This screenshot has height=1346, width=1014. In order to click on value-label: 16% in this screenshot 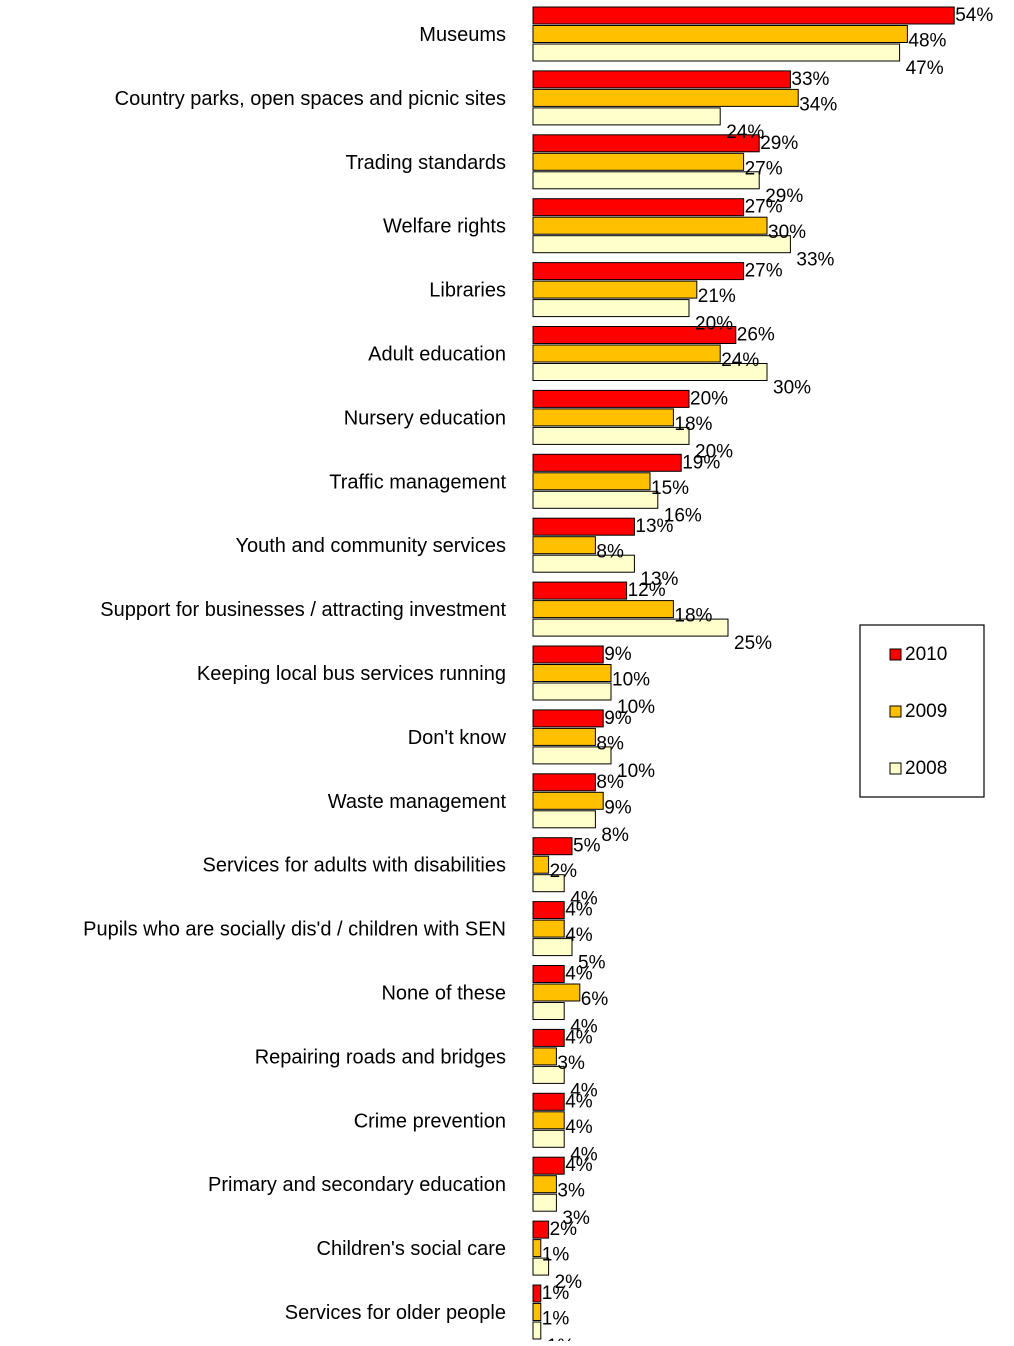, I will do `click(683, 515)`.